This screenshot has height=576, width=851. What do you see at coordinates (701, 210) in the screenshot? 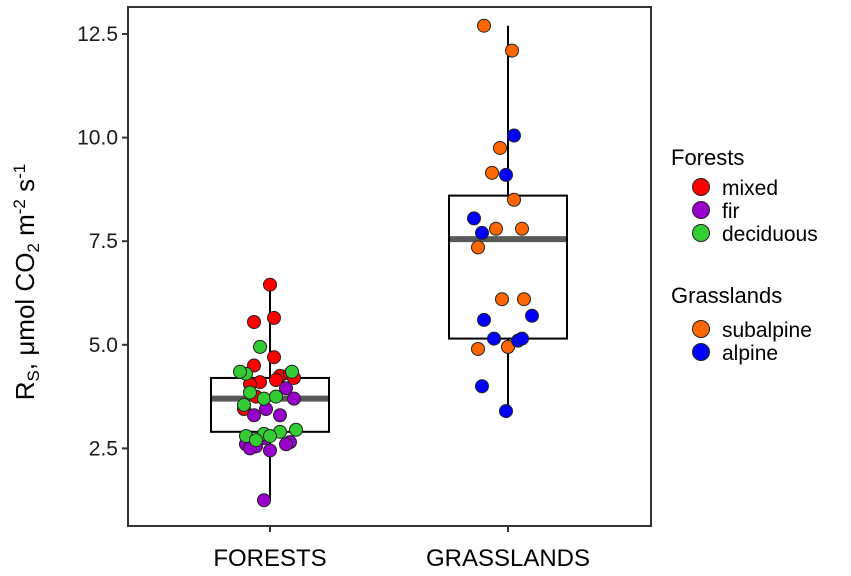
I see `legend-marker-fir` at bounding box center [701, 210].